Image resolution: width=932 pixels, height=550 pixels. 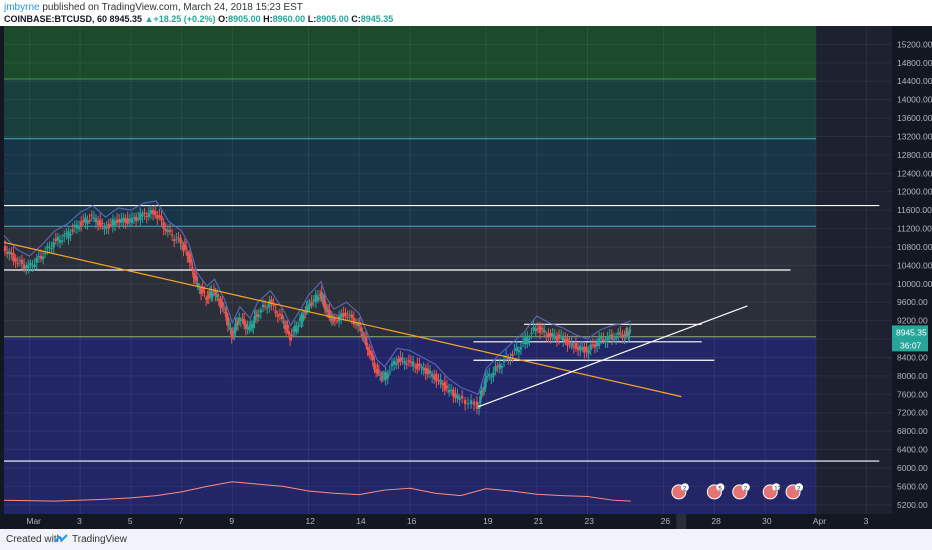 I want to click on x-tick-label: 16, so click(x=412, y=521).